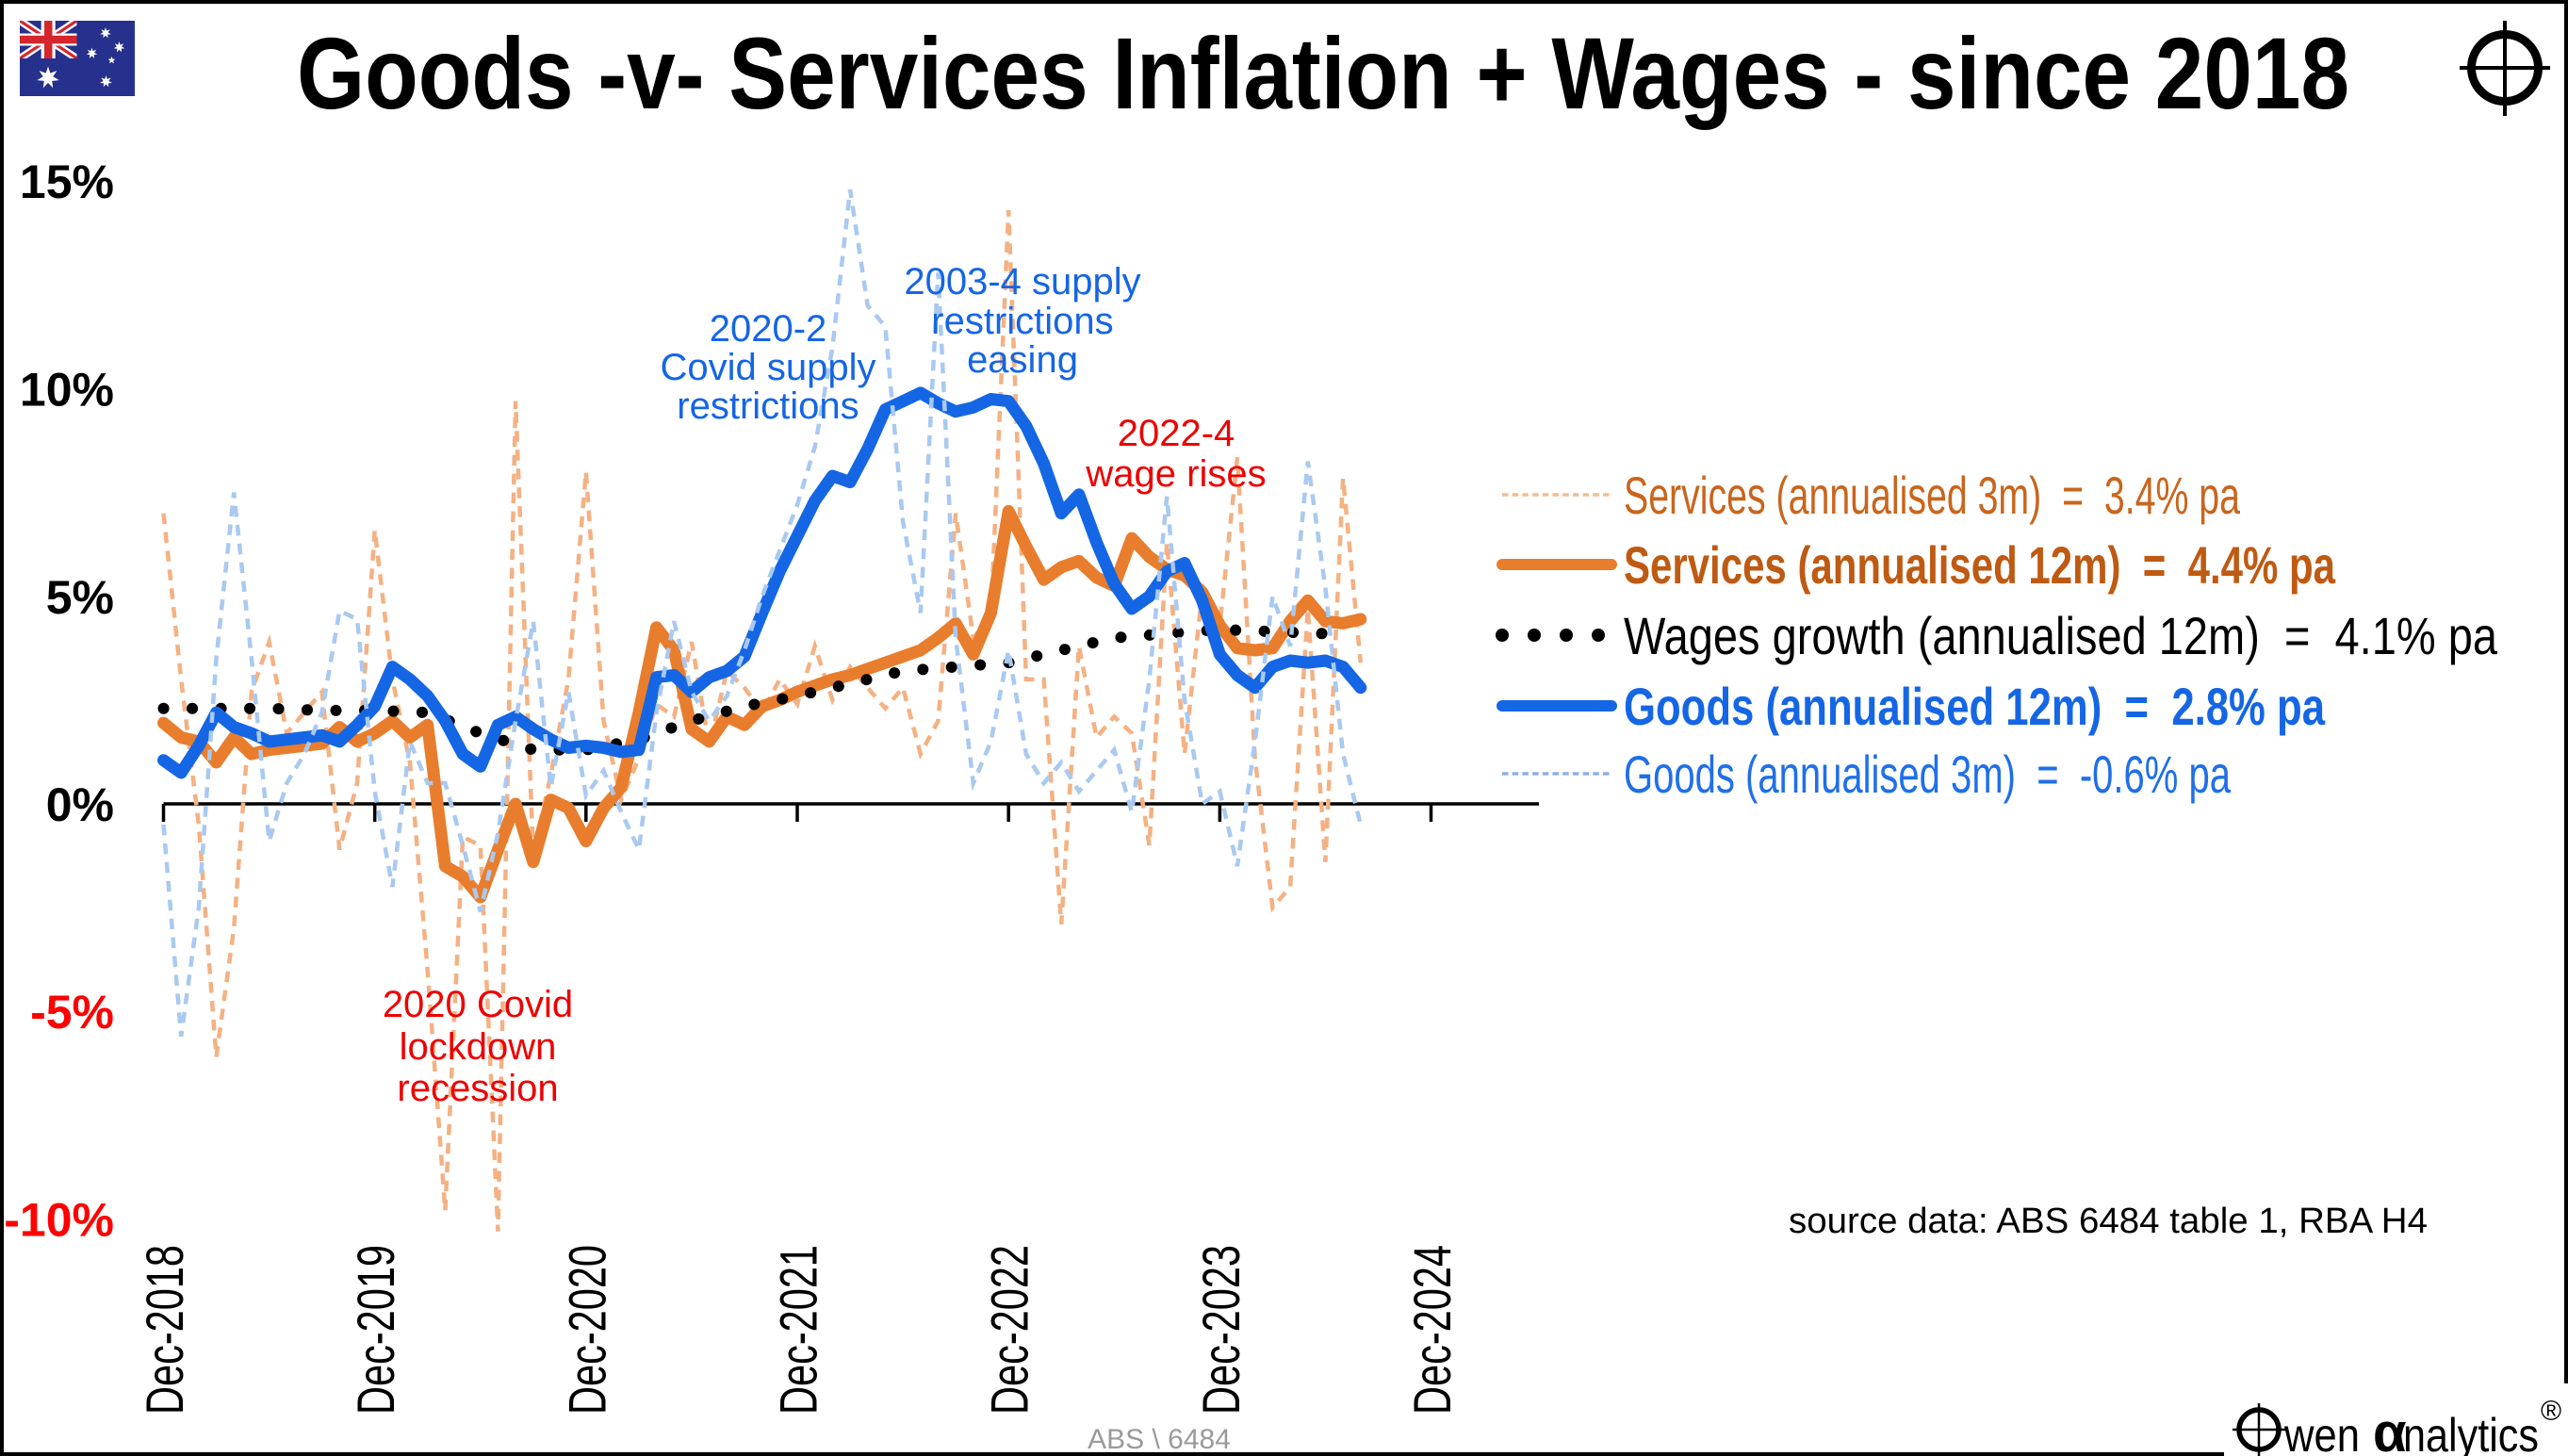  Describe the element at coordinates (1022, 282) in the screenshot. I see `svg-text: 2003-4 supply` at that location.